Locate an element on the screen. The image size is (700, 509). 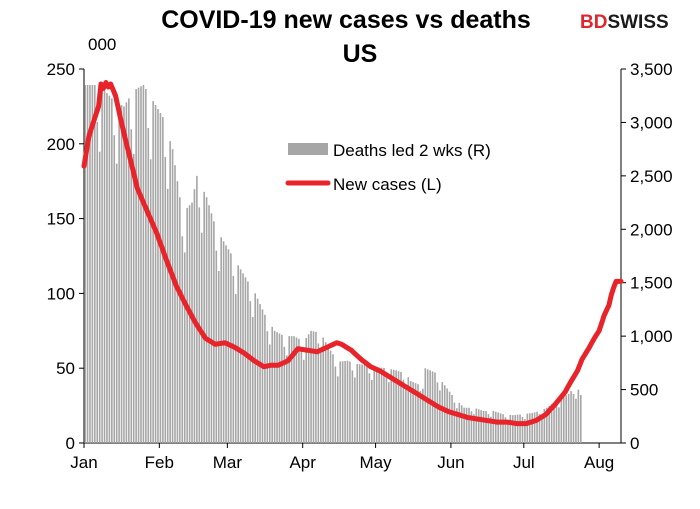
legend-label-deaths: Deaths led 2 wks (R) is located at coordinates (412, 150).